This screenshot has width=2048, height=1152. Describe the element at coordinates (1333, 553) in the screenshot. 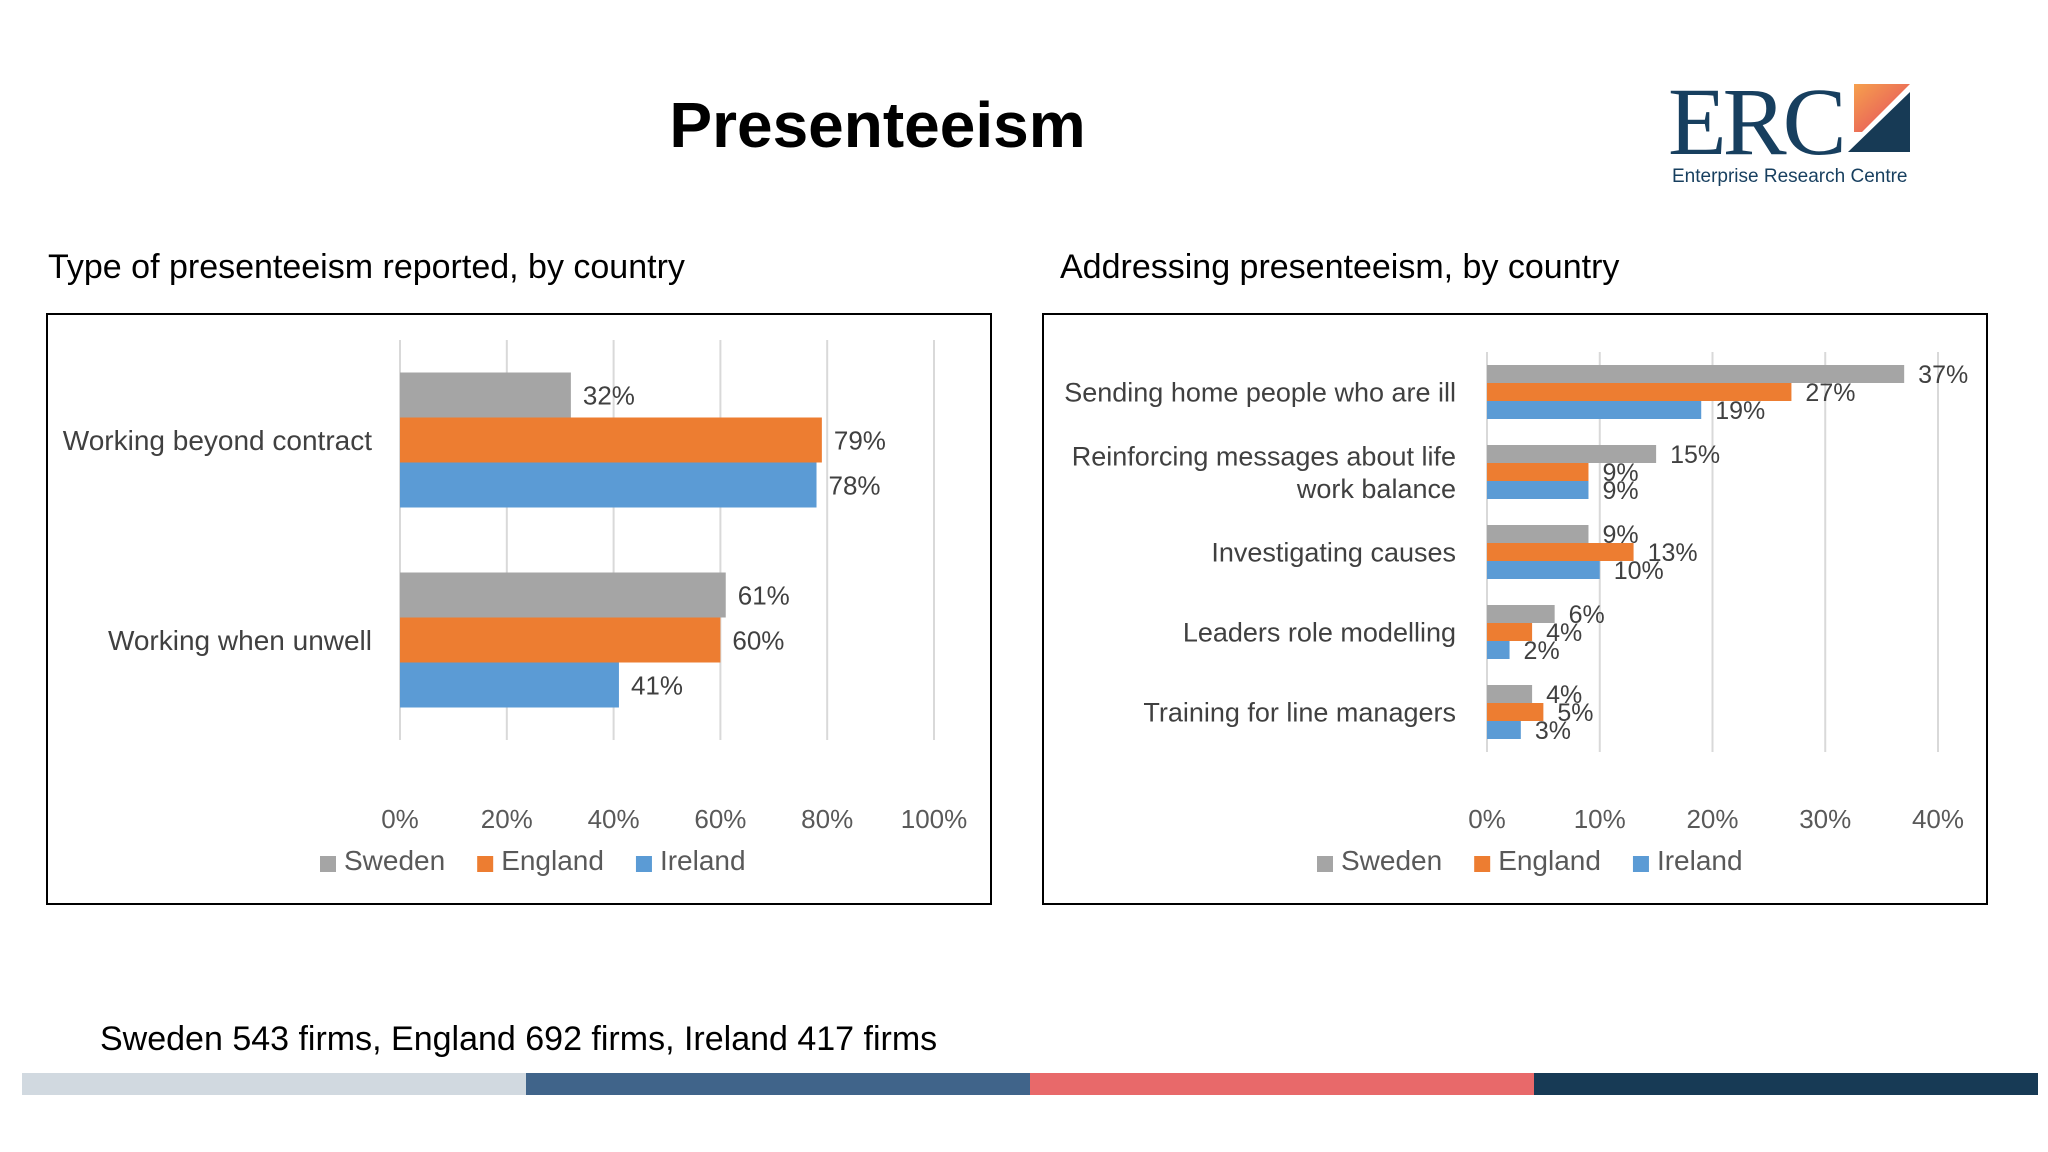

I see `category-label: Investigating causes` at that location.